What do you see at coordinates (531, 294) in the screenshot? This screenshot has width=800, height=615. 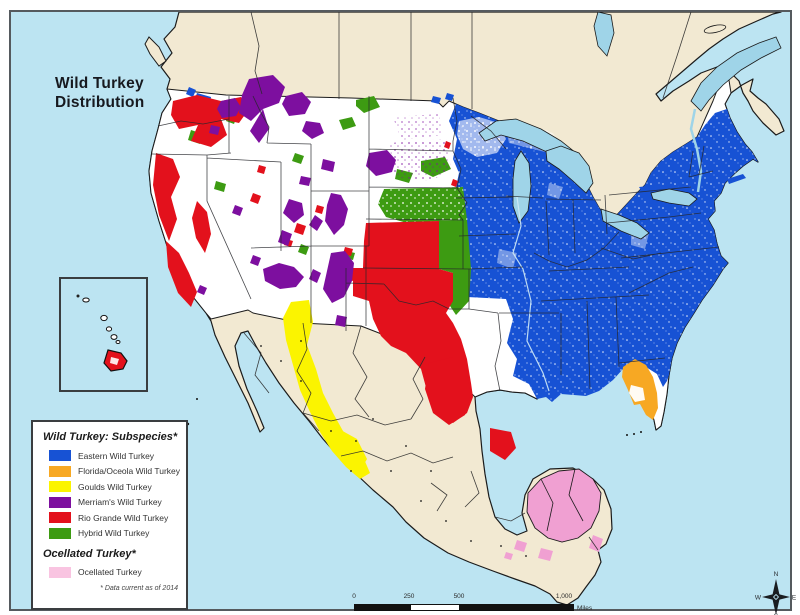 I see `mississippi-river` at bounding box center [531, 294].